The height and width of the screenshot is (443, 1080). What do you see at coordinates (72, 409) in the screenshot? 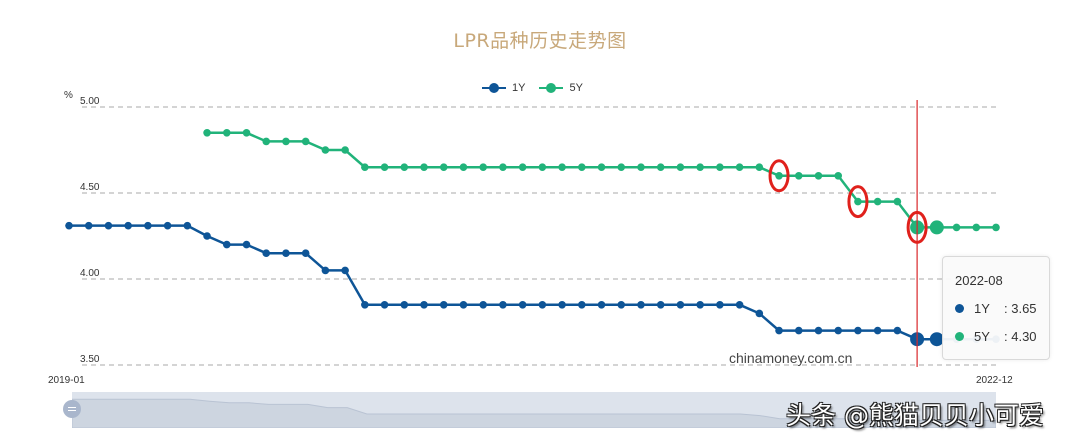
I see `slider-handle-left` at bounding box center [72, 409].